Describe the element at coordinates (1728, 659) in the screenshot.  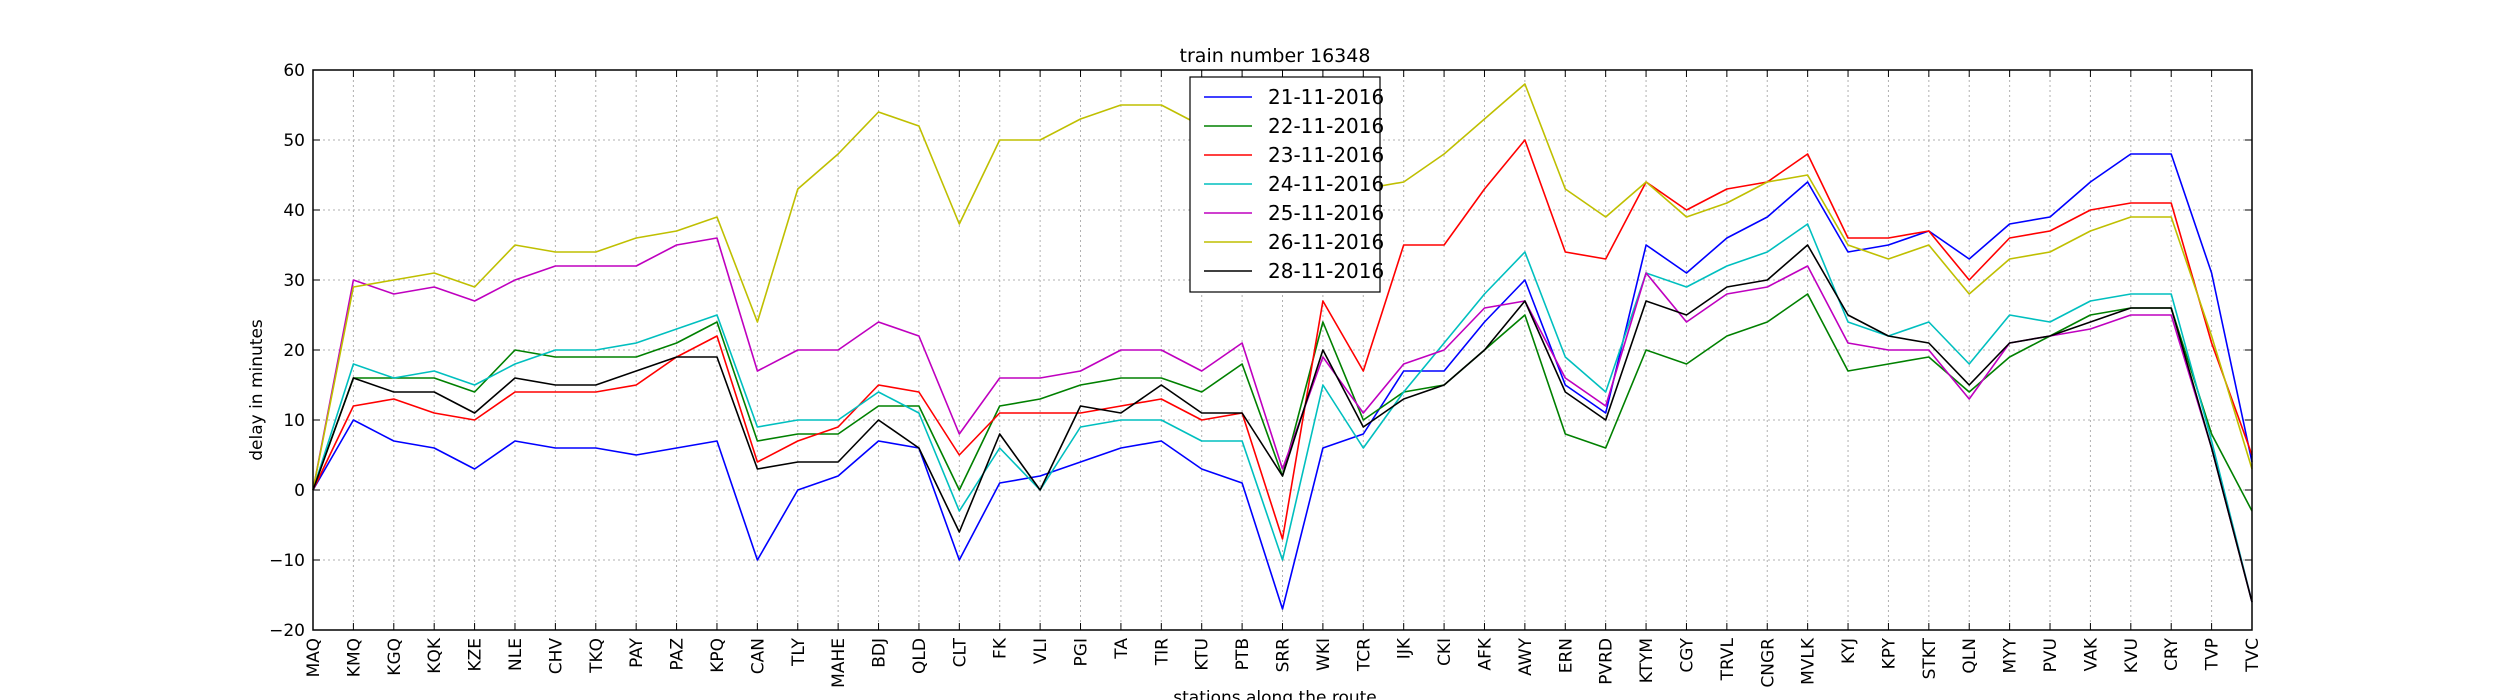
I see `x-tick-label: TRVL` at that location.